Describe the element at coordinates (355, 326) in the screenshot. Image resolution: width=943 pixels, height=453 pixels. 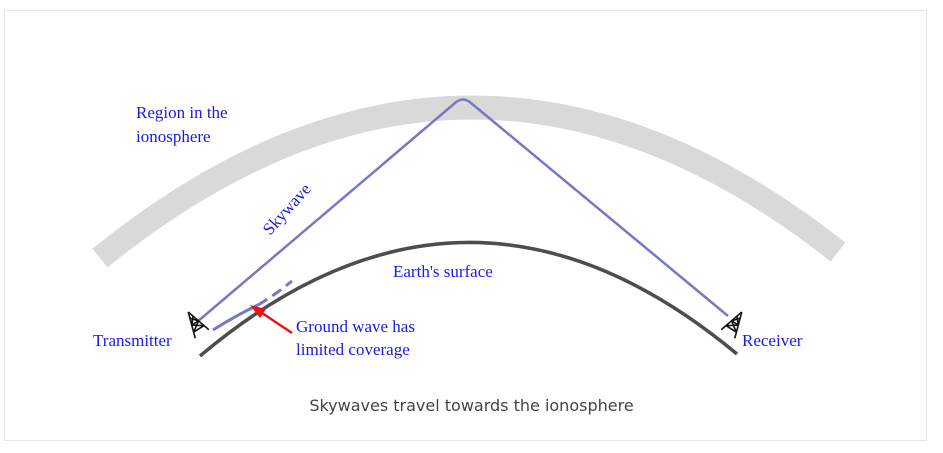
I see `label-ground-wave-line1: Ground wave has` at that location.